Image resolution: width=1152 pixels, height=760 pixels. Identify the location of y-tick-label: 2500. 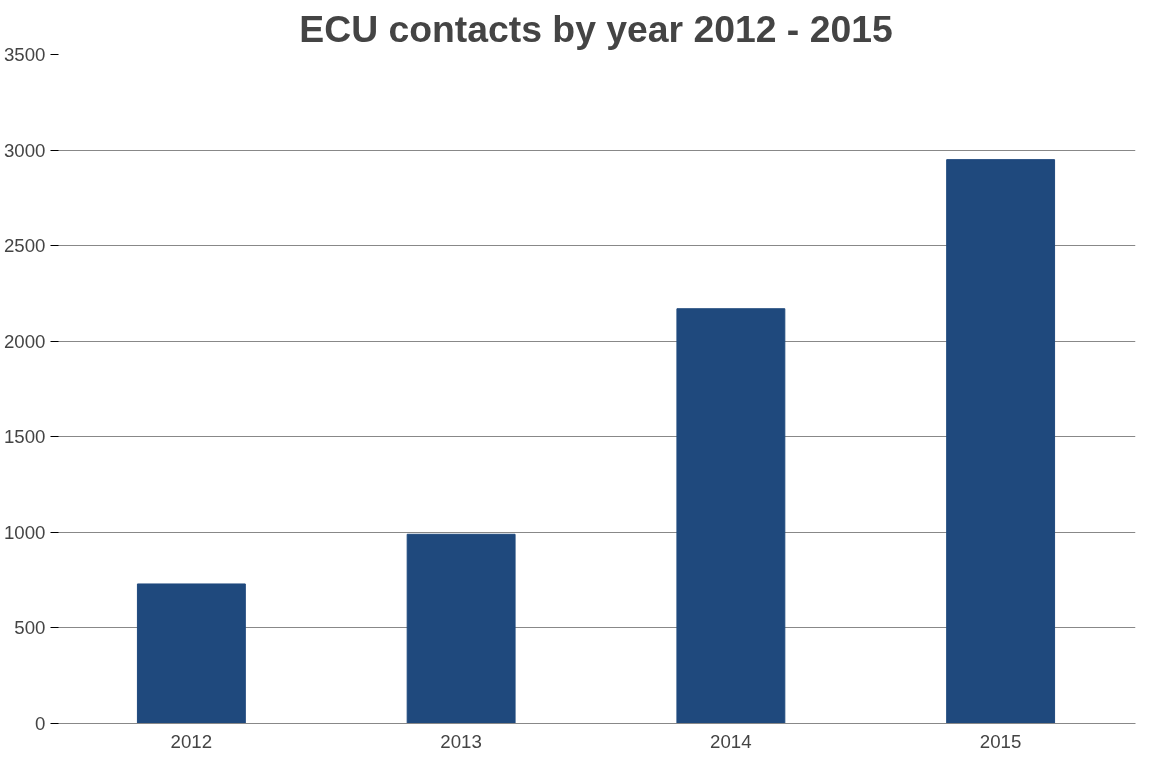
(25, 246).